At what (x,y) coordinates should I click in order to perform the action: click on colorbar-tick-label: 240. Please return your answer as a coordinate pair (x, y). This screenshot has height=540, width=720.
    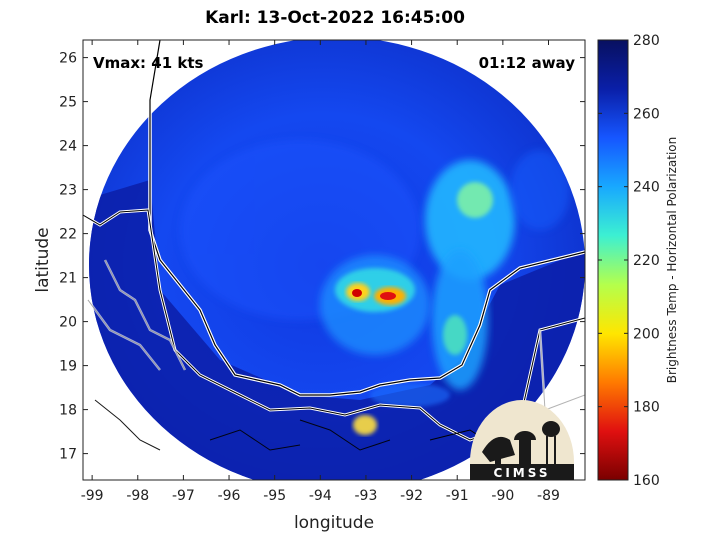
    Looking at the image, I should click on (646, 188).